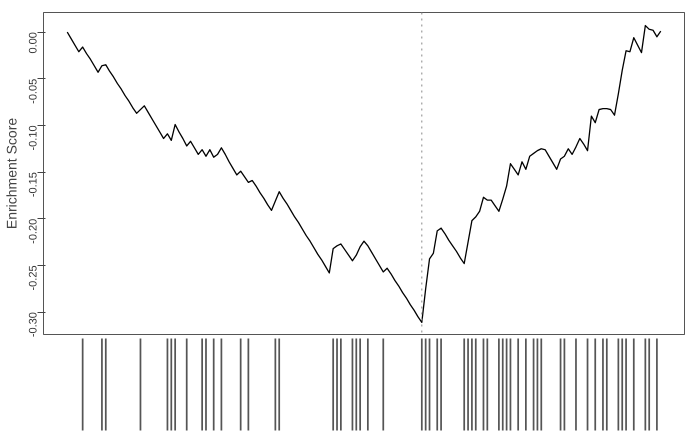  What do you see at coordinates (34, 278) in the screenshot?
I see `y-tick-label: -0.25` at bounding box center [34, 278].